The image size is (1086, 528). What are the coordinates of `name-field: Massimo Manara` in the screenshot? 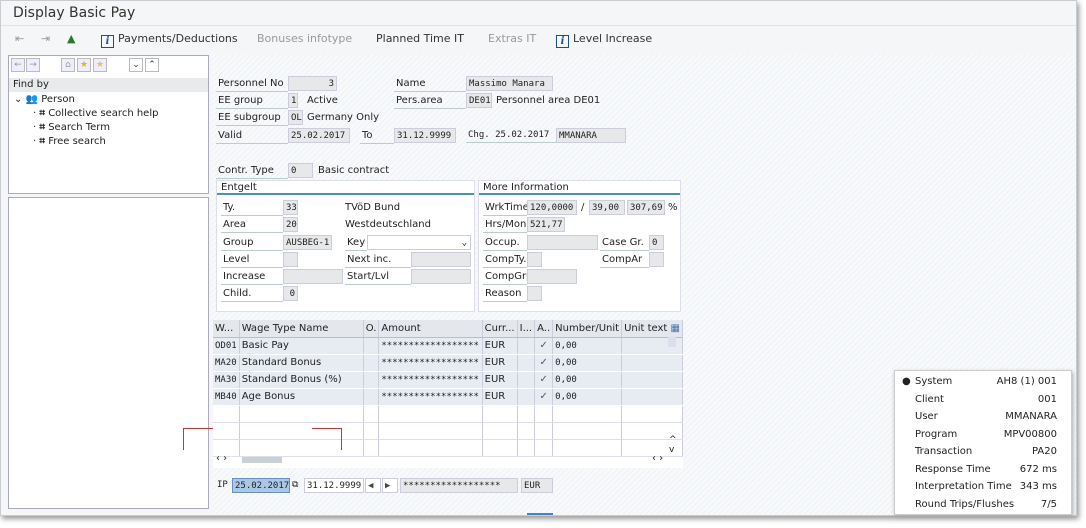 It's located at (509, 83).